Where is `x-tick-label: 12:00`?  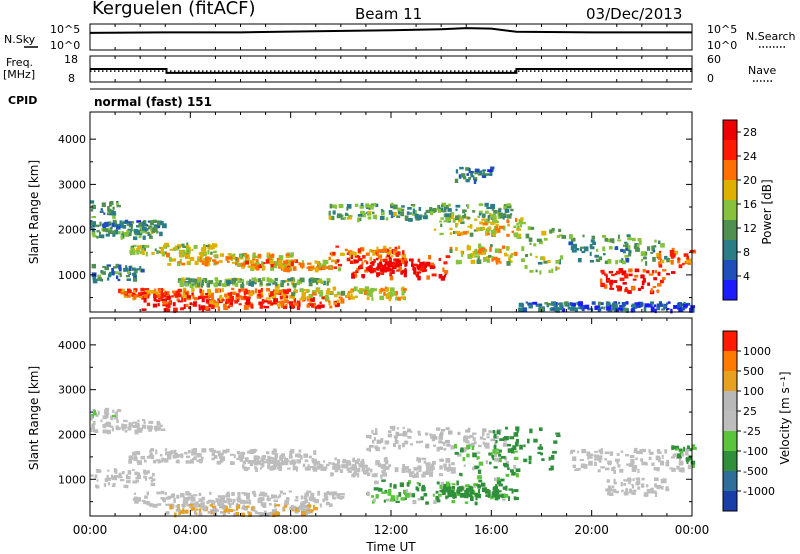
x-tick-label: 12:00 is located at coordinates (391, 530).